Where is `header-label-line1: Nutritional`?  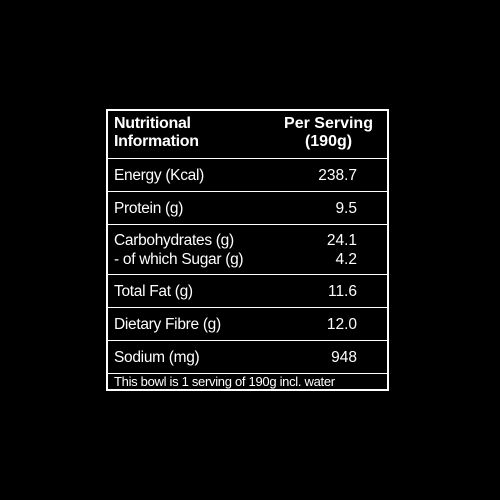
header-label-line1: Nutritional is located at coordinates (152, 123).